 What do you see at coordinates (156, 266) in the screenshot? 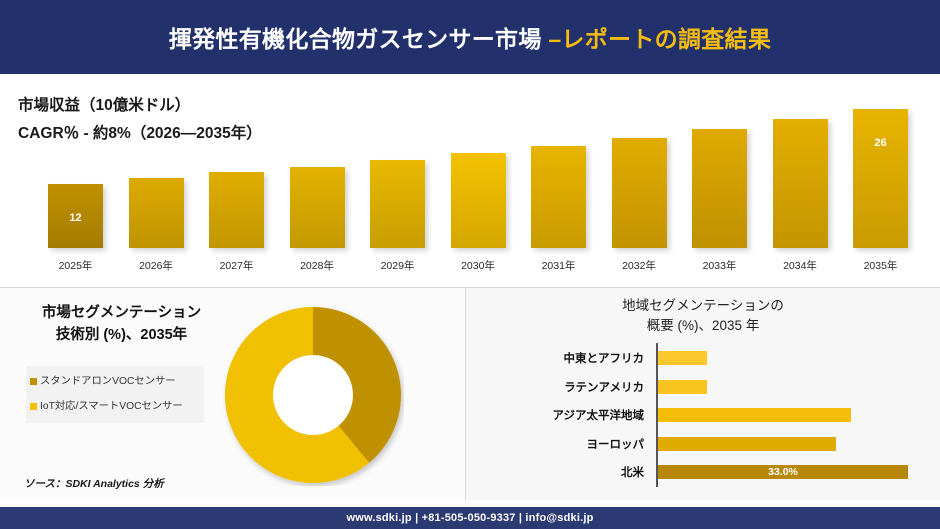
I see `revenue-bar-category-label: 2026年` at bounding box center [156, 266].